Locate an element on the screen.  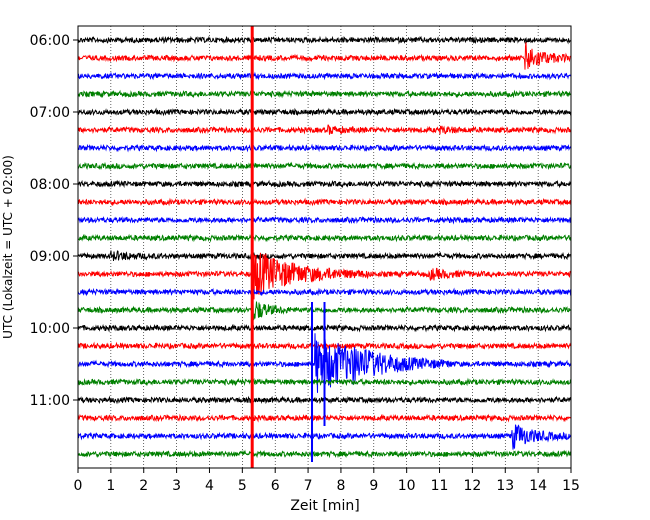
y-tick-label: 06:00 is located at coordinates (50, 41).